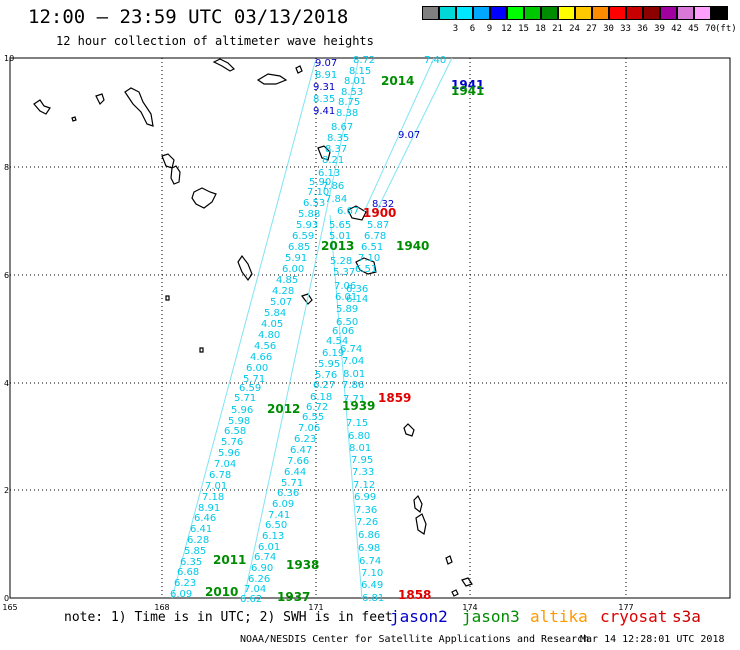 This screenshot has height=650, width=740. Describe the element at coordinates (188, 572) in the screenshot. I see `swh-value: 6.68` at that location.